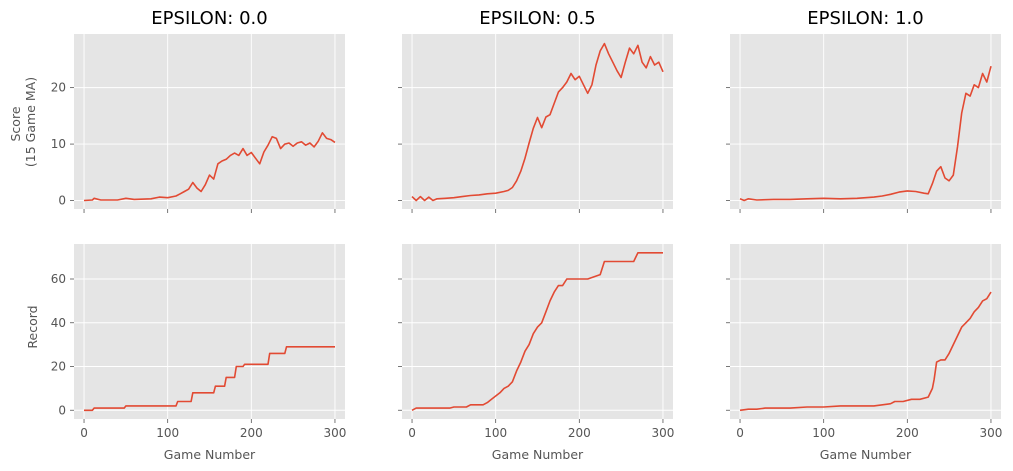 Image resolution: width=1013 pixels, height=471 pixels. What do you see at coordinates (58, 323) in the screenshot?
I see `y-tick-label: 40` at bounding box center [58, 323].